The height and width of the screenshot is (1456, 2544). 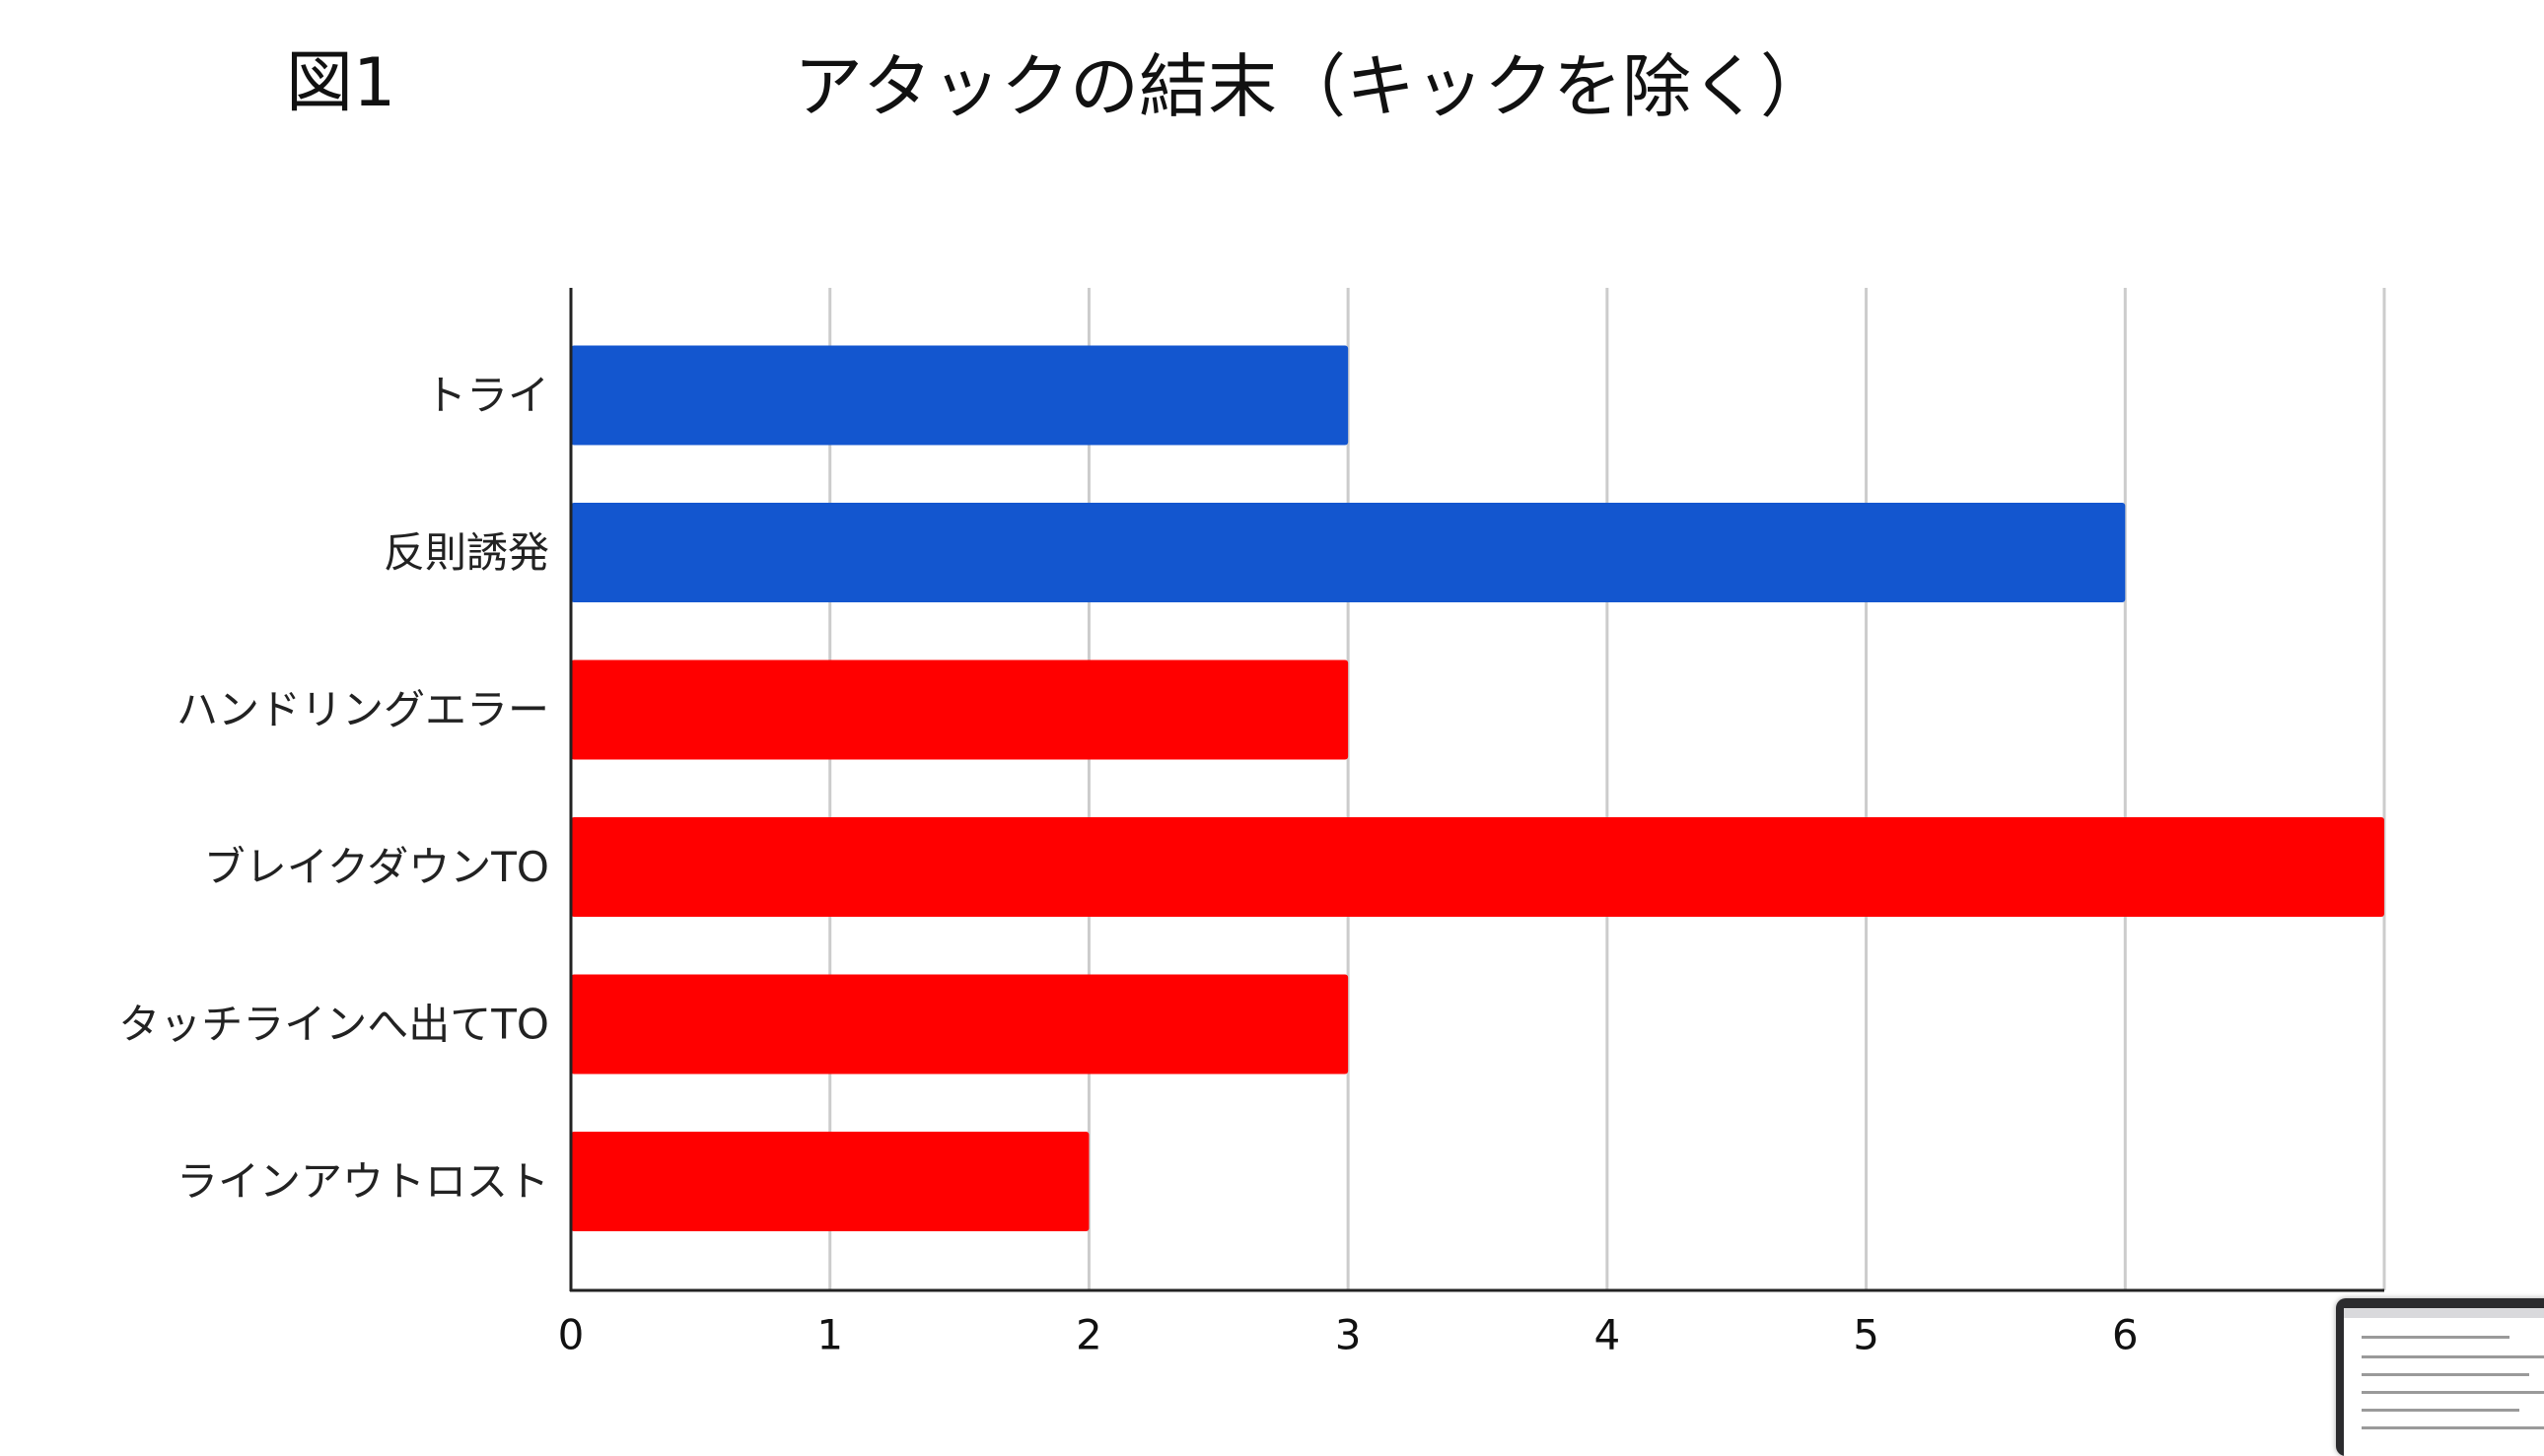 I want to click on category-label-2: 反則誘発, so click(x=466, y=552).